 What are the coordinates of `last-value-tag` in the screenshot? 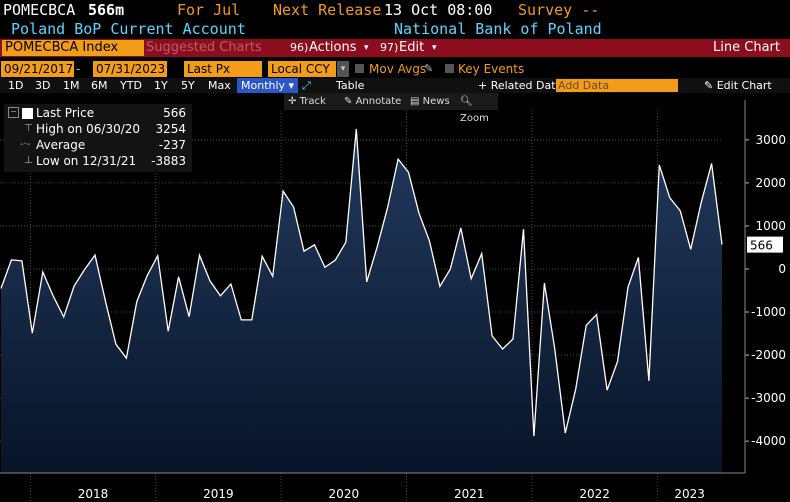 It's located at (765, 244).